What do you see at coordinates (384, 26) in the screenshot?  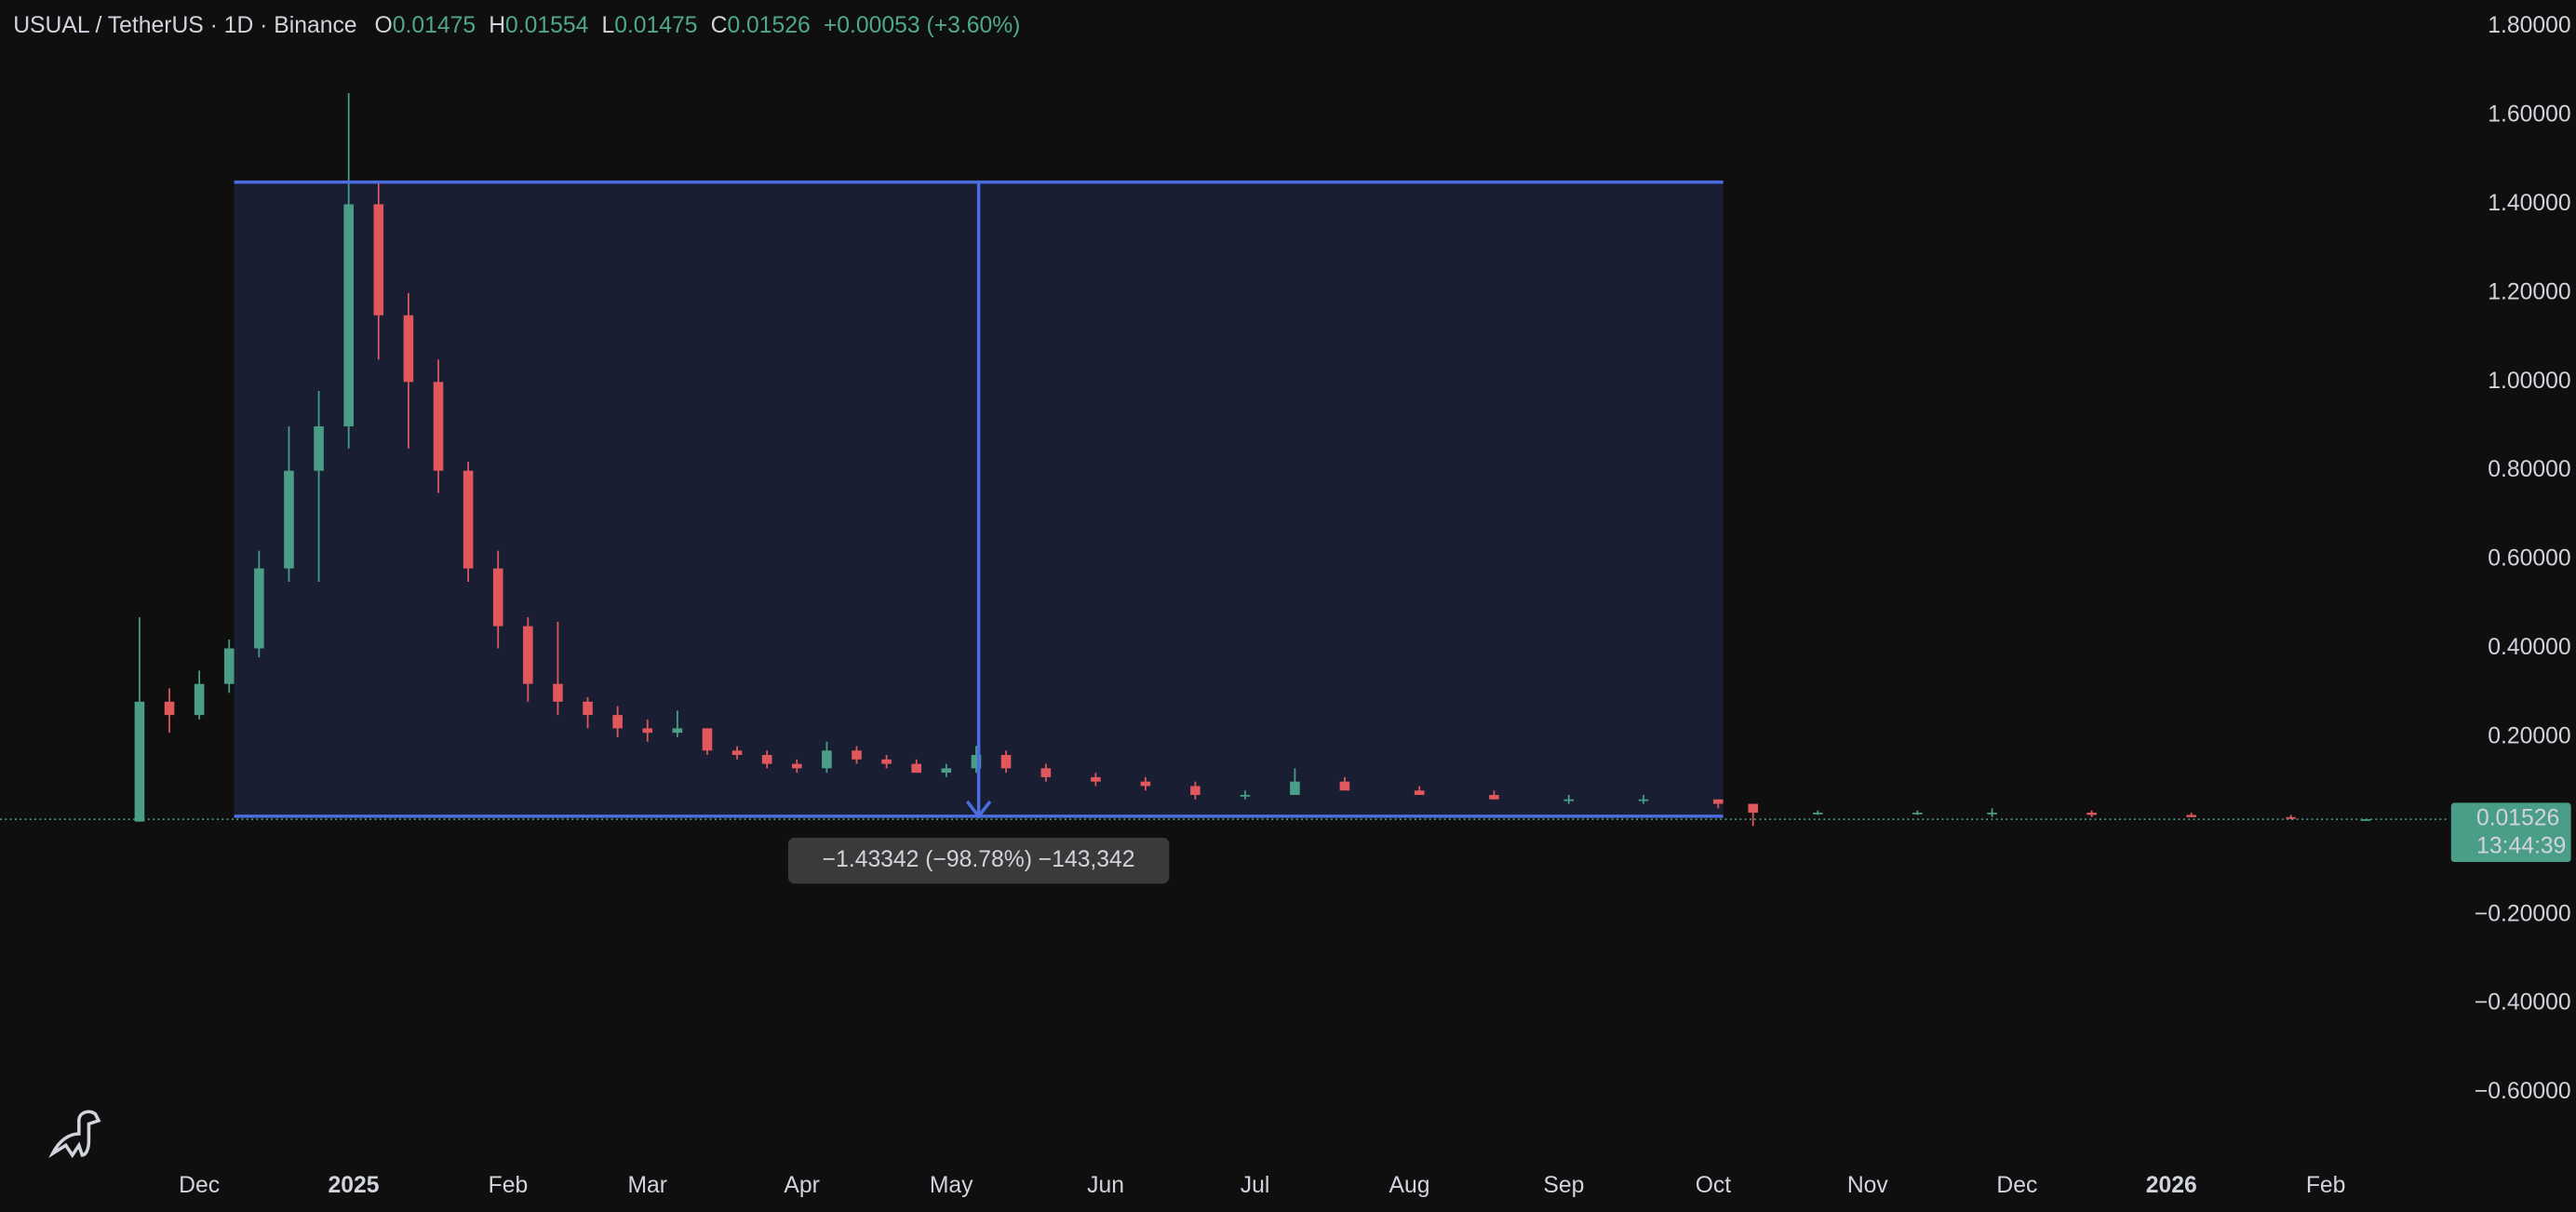 I see `open-label: O` at bounding box center [384, 26].